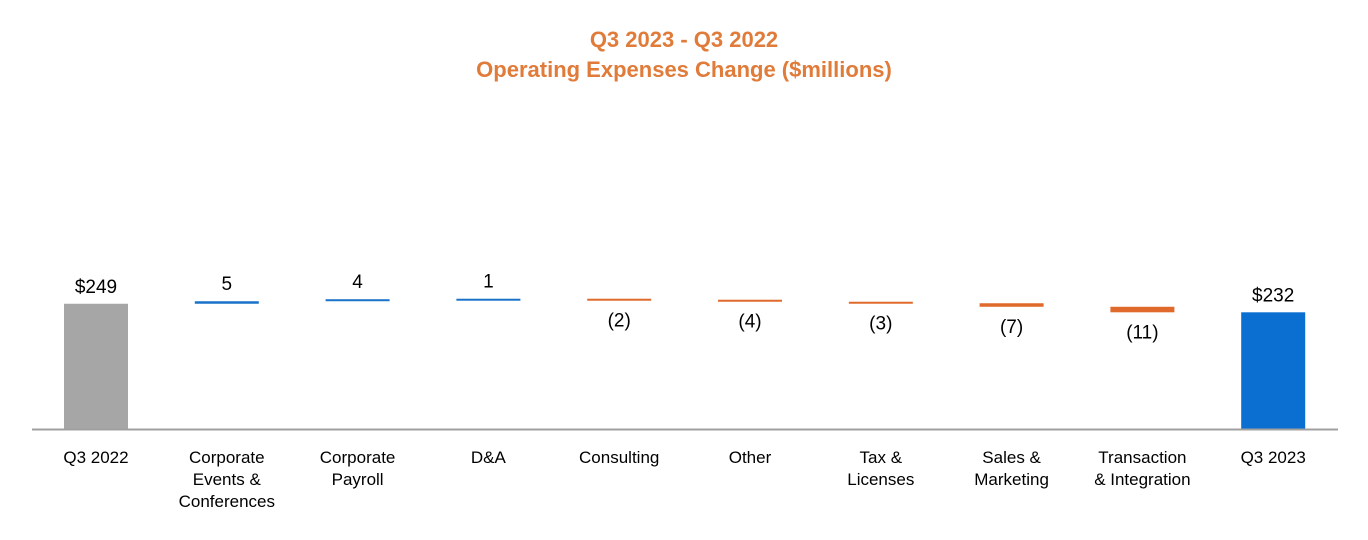 The image size is (1368, 540). Describe the element at coordinates (880, 479) in the screenshot. I see `category-label-6-line-1: Licenses` at that location.